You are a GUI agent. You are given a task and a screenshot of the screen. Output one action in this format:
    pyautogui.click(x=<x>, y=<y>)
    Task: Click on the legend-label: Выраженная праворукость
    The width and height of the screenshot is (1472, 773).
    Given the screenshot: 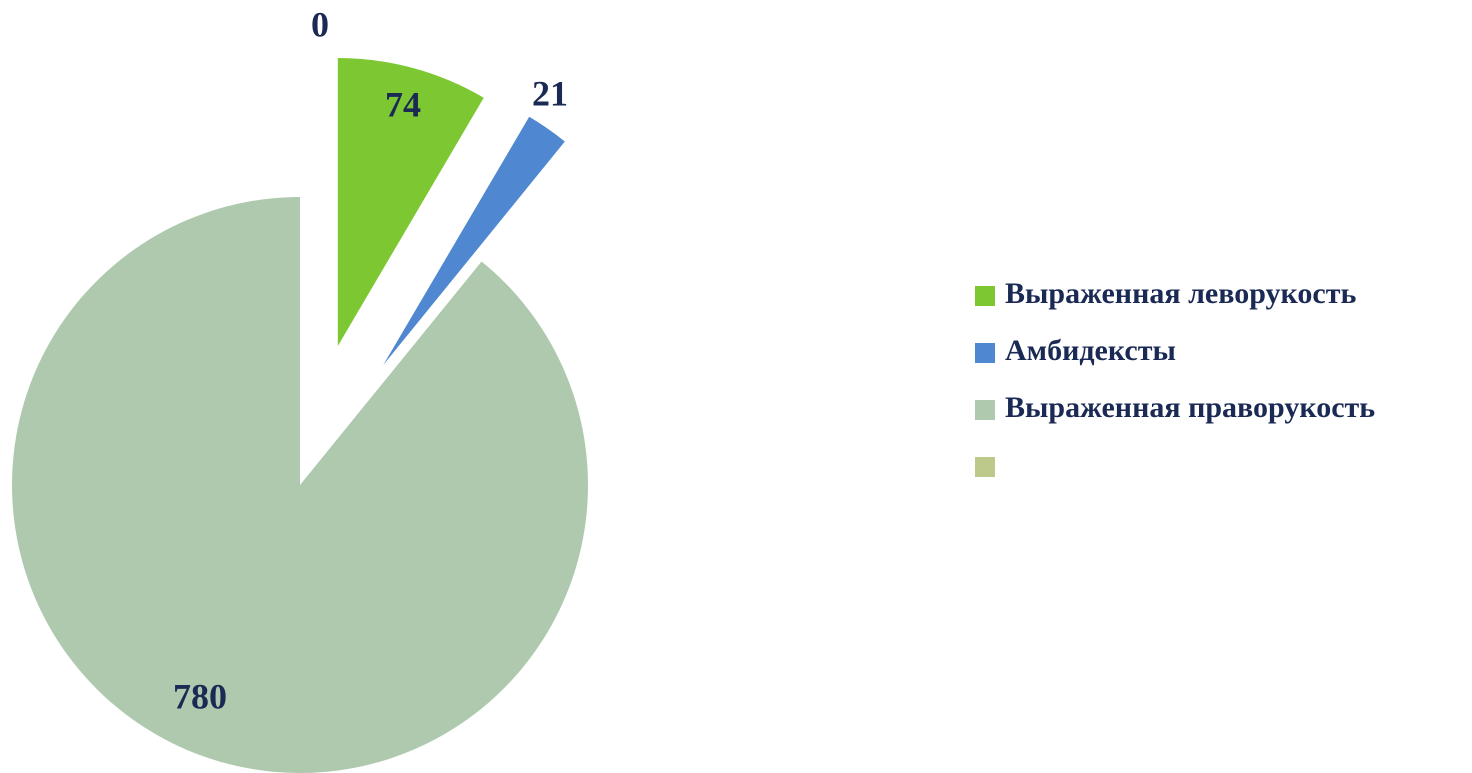 What is the action you would take?
    pyautogui.click(x=1190, y=407)
    